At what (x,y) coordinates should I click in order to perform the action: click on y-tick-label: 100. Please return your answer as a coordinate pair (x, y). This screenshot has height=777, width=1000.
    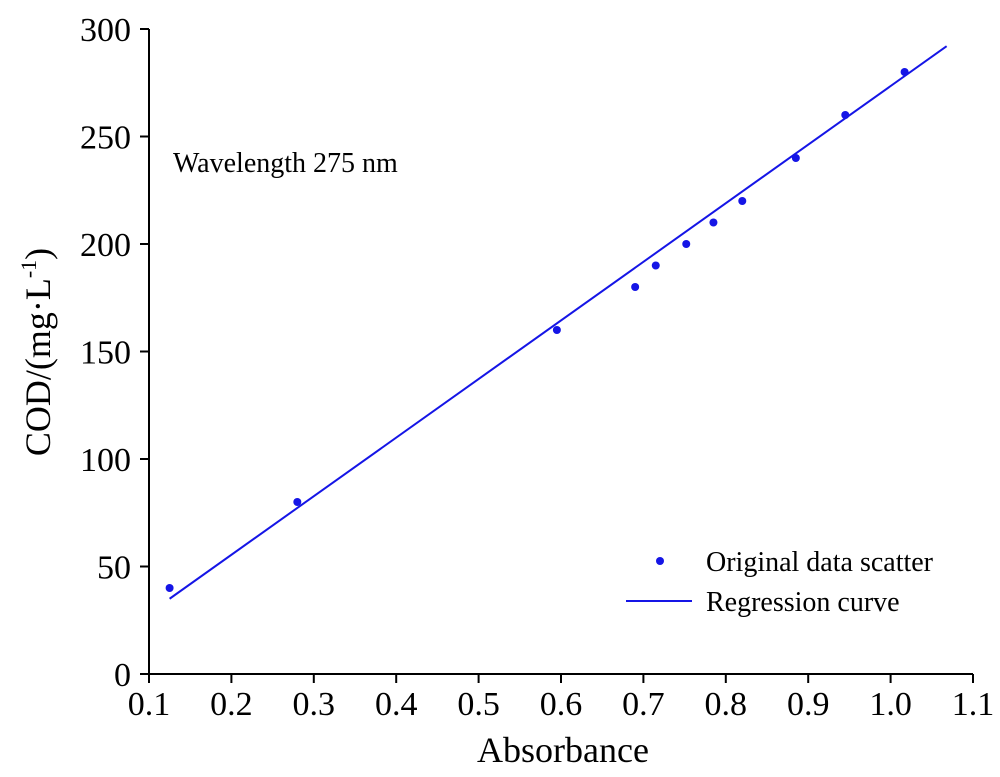
    Looking at the image, I should click on (105, 460).